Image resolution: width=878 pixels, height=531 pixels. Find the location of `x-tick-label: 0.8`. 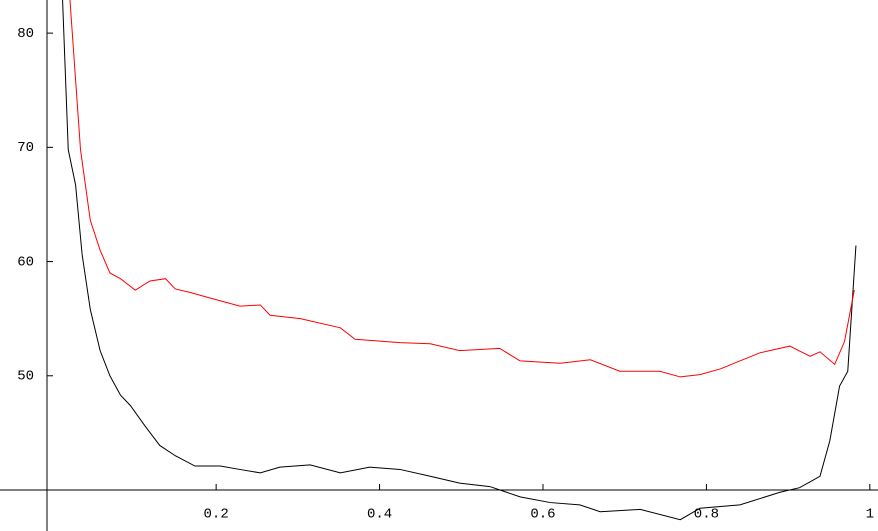

x-tick-label: 0.8 is located at coordinates (706, 515).